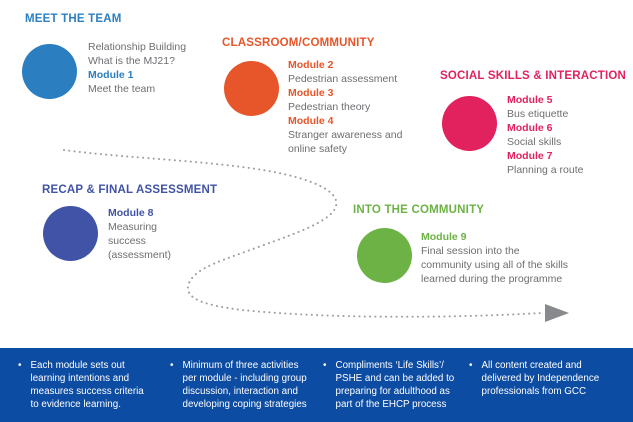 This screenshot has width=633, height=422. Describe the element at coordinates (419, 210) in the screenshot. I see `section-heading: INTO THE COMMUNITY` at that location.